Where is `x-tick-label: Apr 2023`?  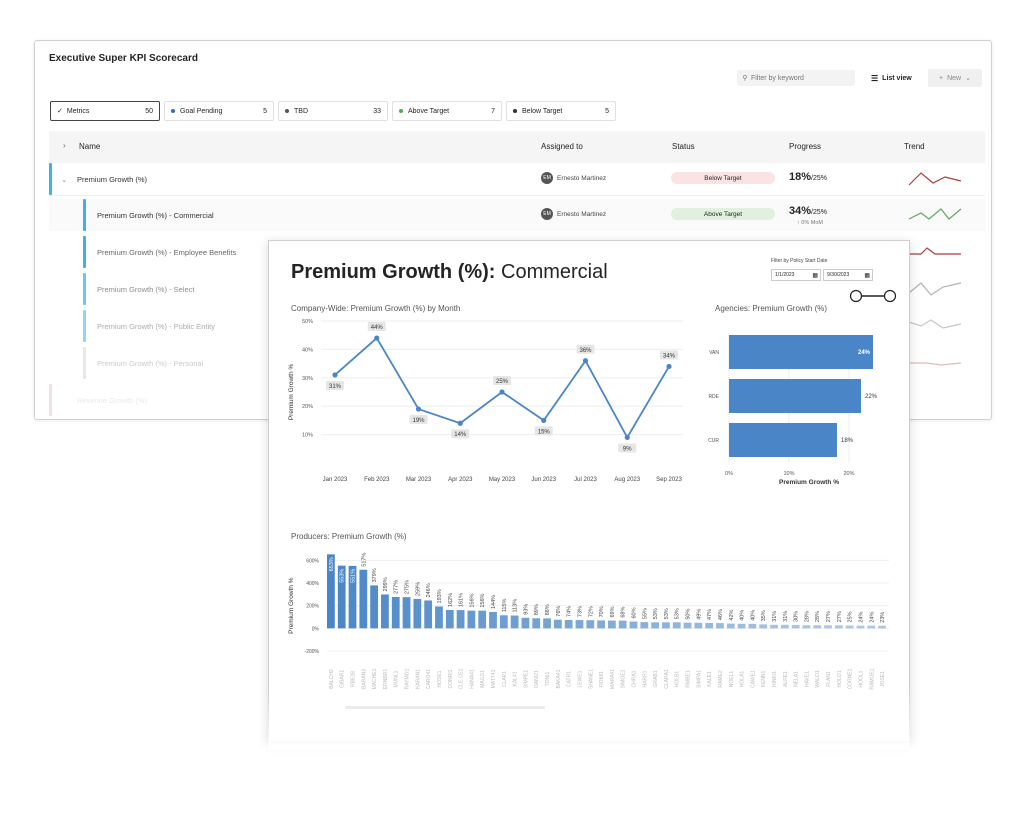 x-tick-label: Apr 2023 is located at coordinates (460, 480).